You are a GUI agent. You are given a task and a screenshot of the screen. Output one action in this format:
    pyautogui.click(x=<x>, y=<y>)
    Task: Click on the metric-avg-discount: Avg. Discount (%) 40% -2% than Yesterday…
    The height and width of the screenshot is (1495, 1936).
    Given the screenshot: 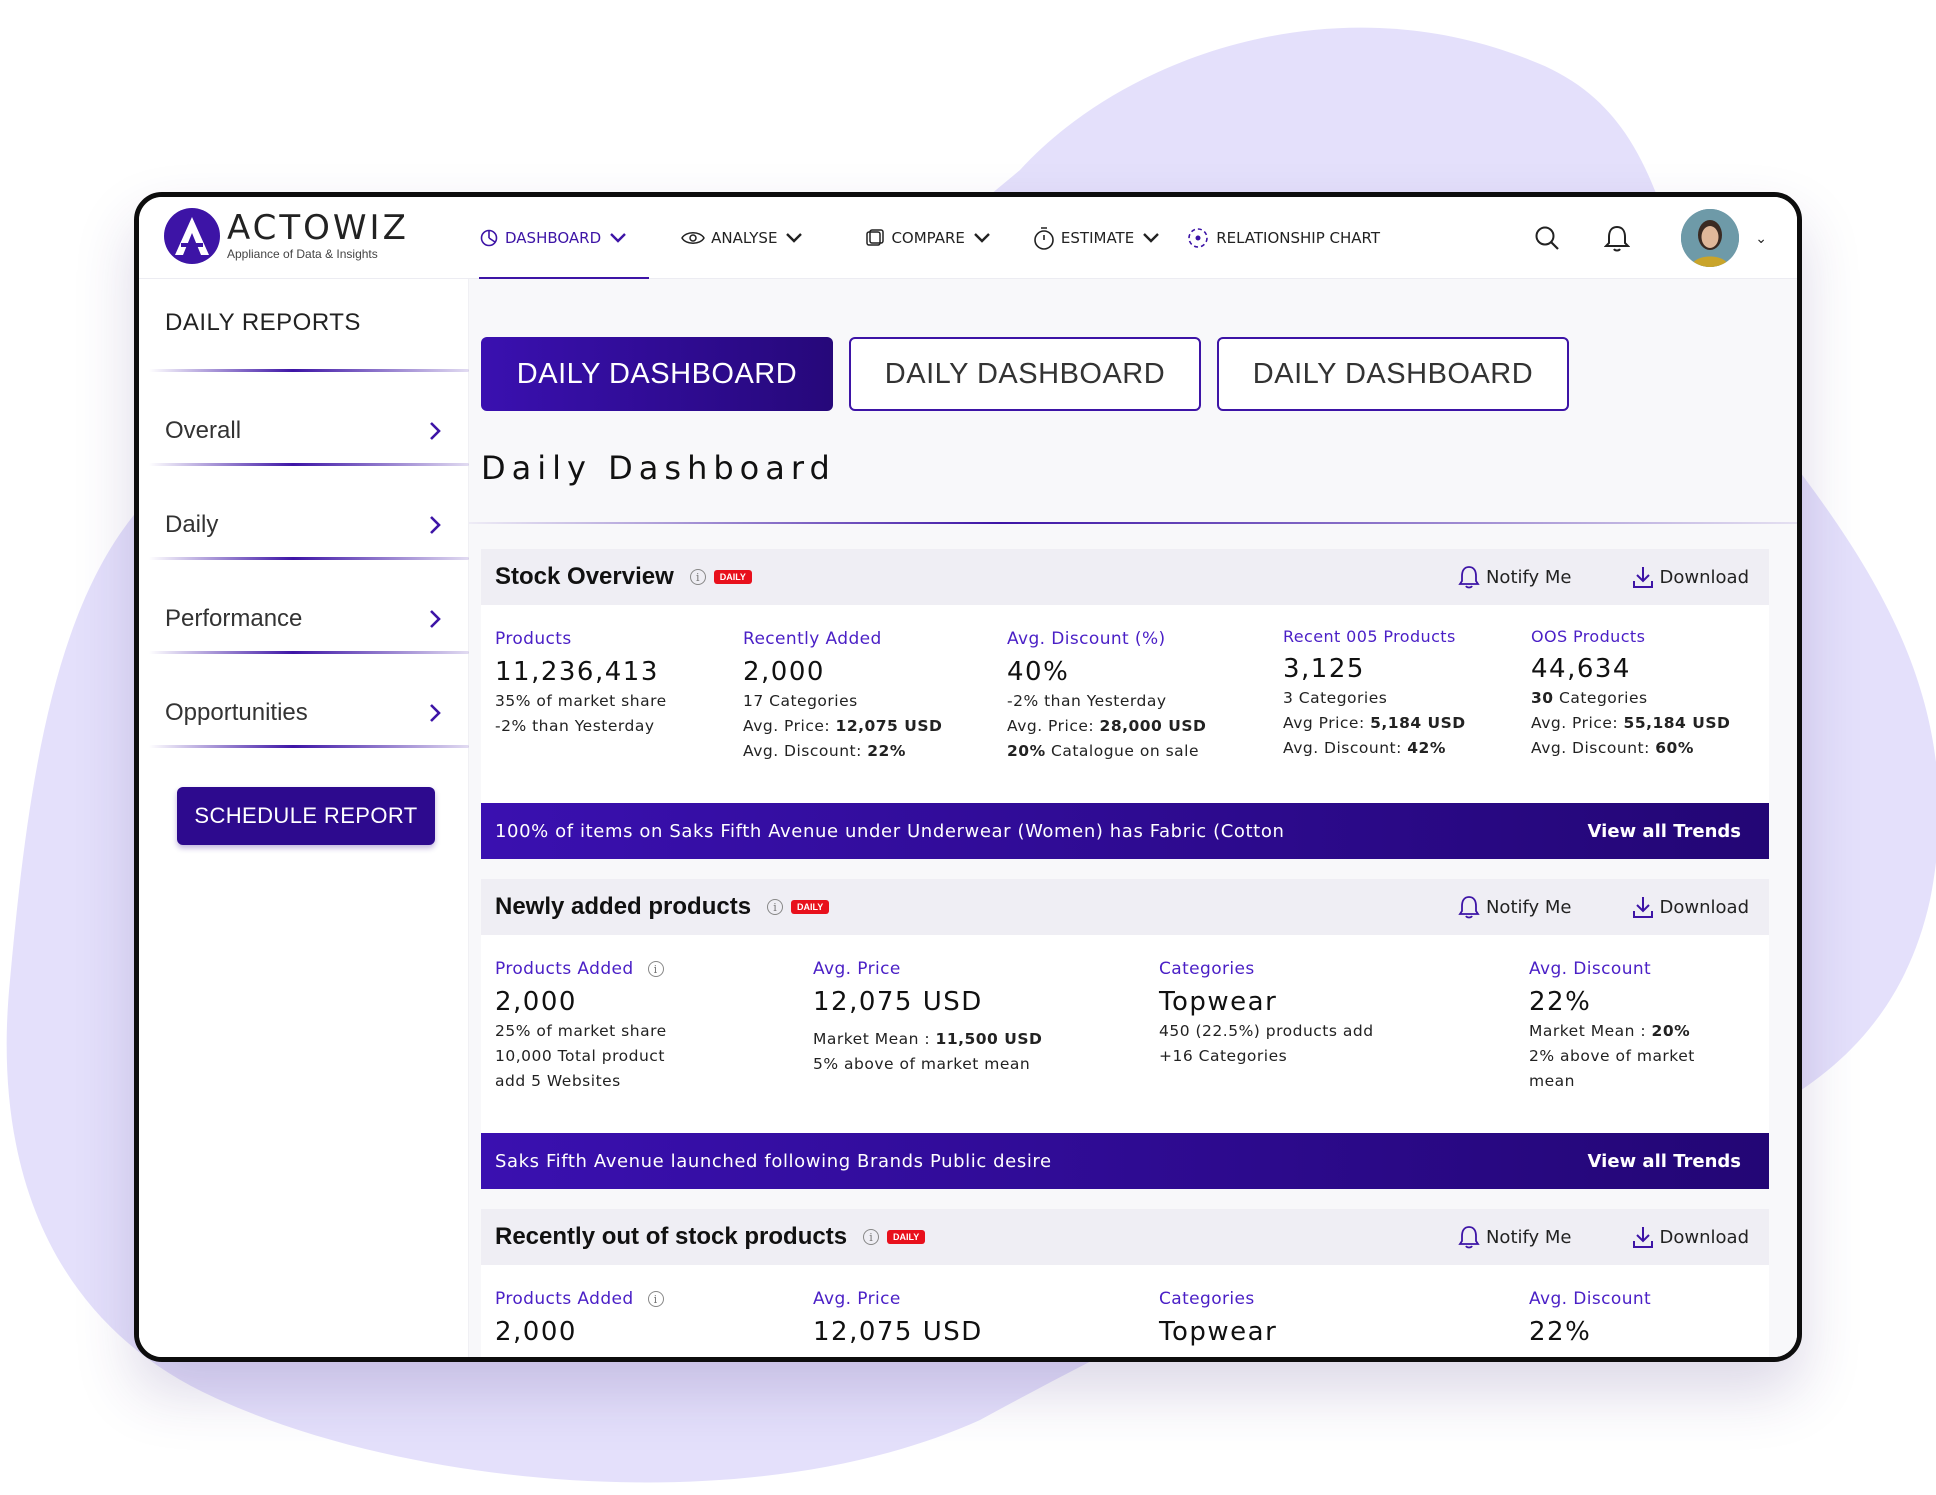 What is the action you would take?
    pyautogui.click(x=1106, y=696)
    